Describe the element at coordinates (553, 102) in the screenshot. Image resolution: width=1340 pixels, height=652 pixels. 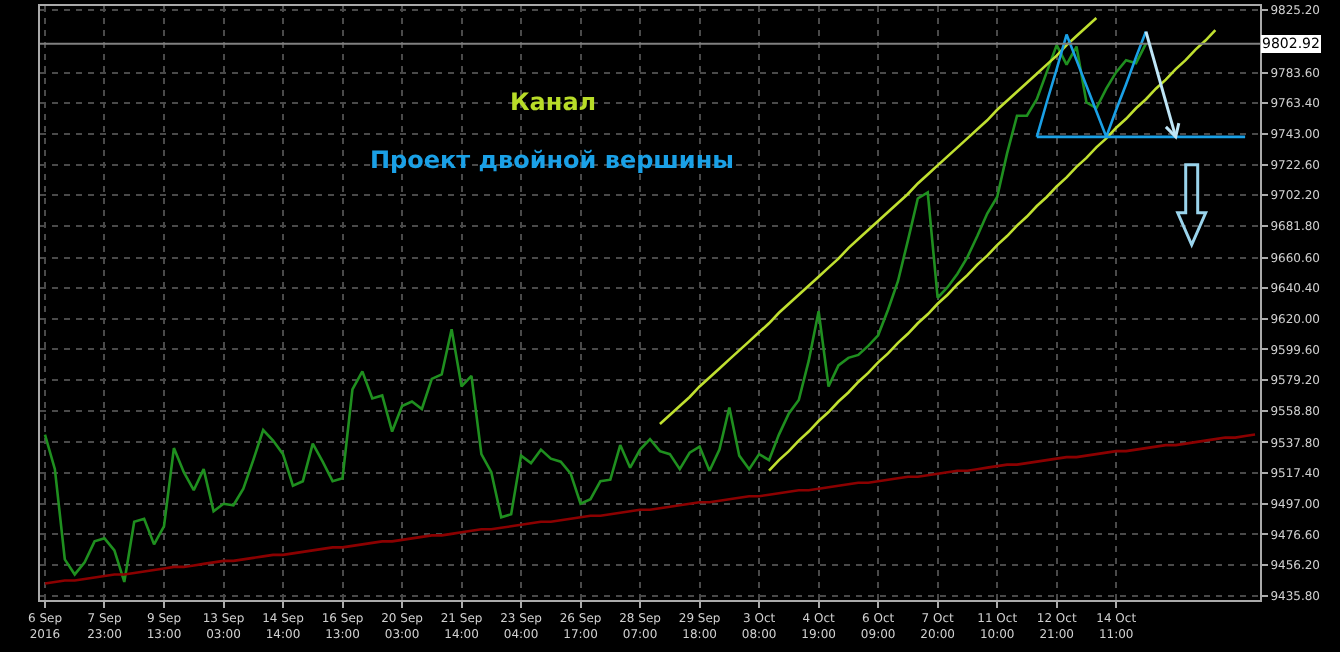
I see `annotation: Канал` at that location.